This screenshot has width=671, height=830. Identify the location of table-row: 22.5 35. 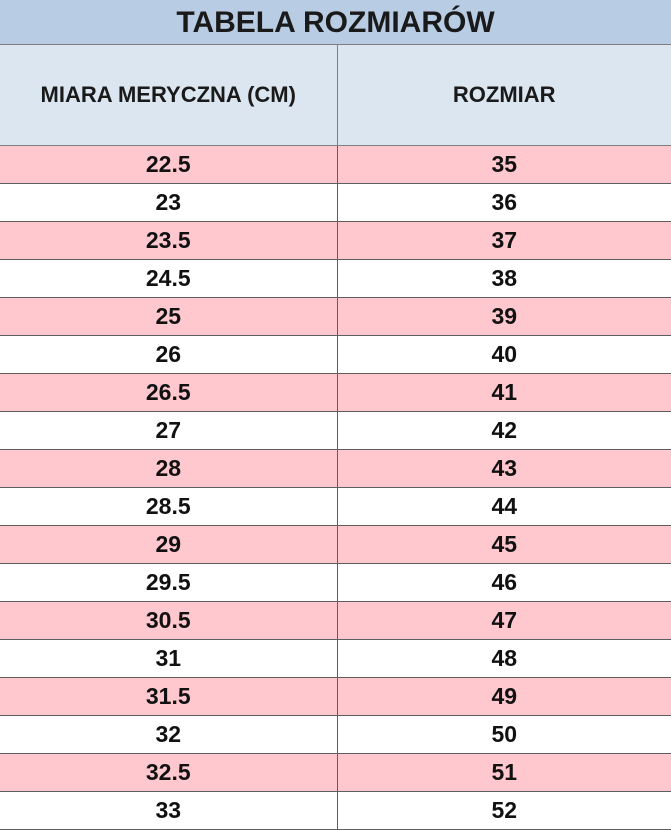
(335, 164).